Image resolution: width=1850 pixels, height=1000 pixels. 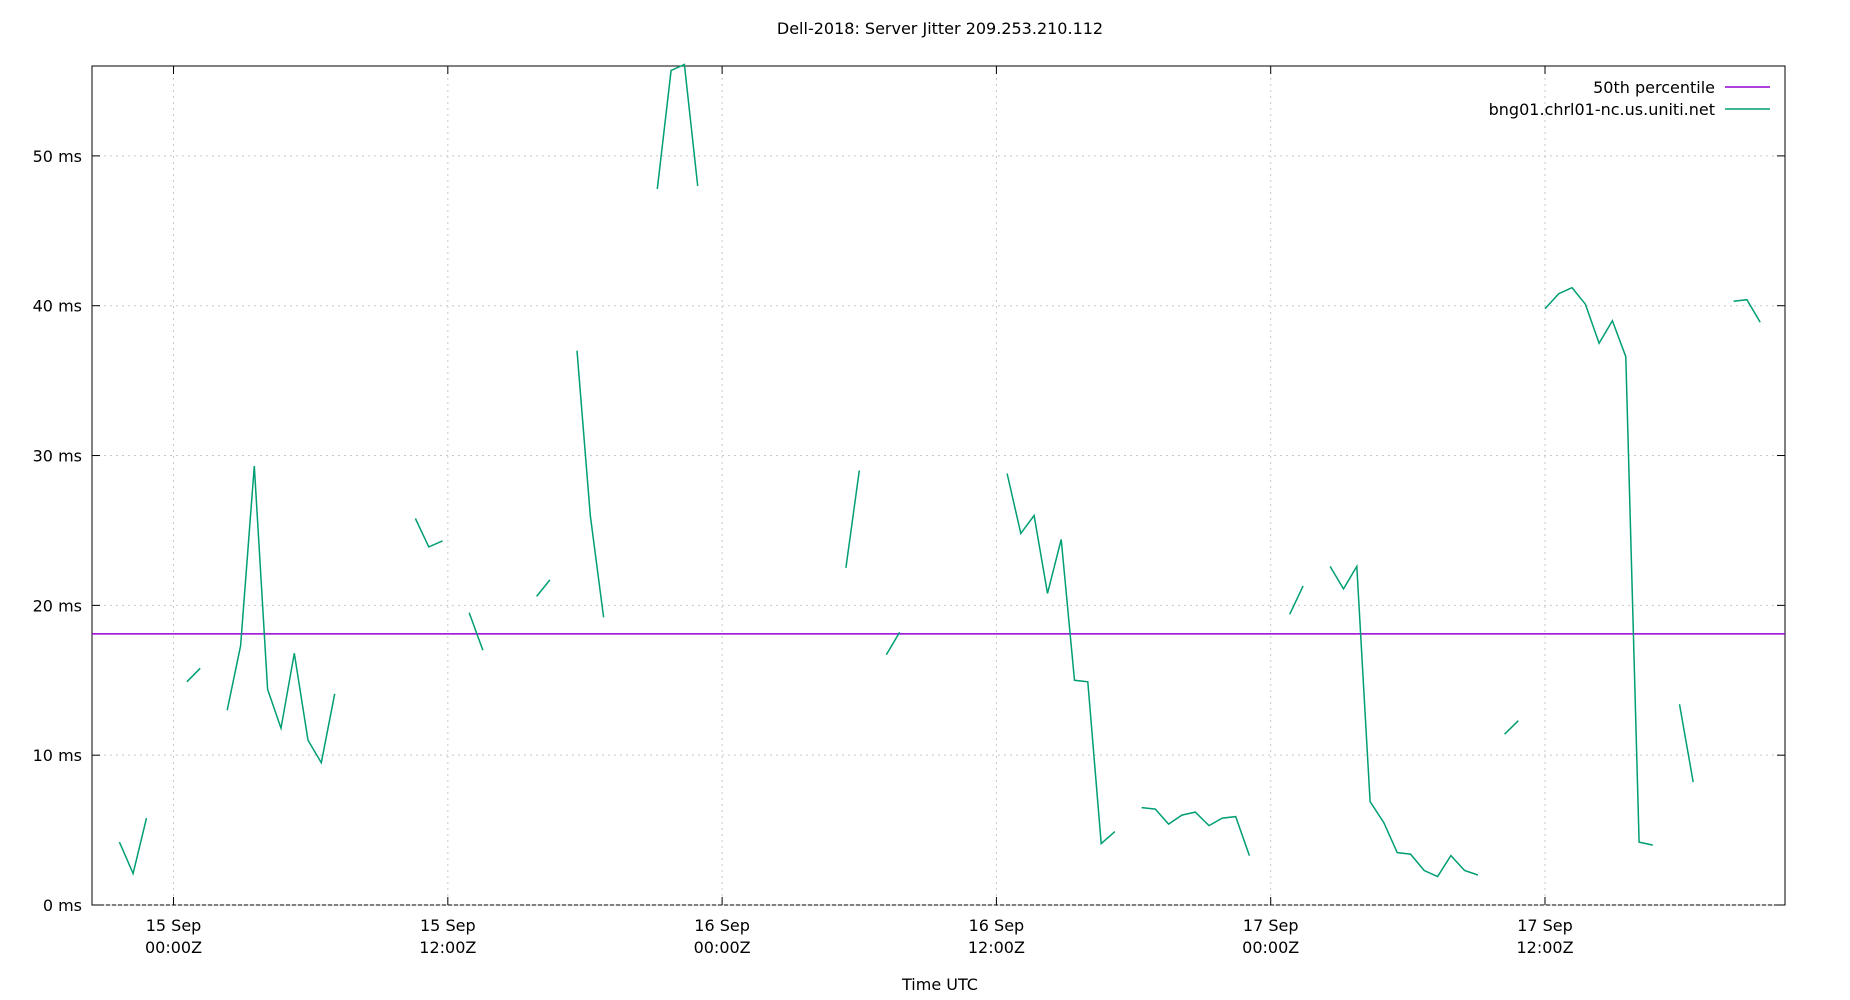 What do you see at coordinates (62, 905) in the screenshot?
I see `y-tick-label: 0 ms` at bounding box center [62, 905].